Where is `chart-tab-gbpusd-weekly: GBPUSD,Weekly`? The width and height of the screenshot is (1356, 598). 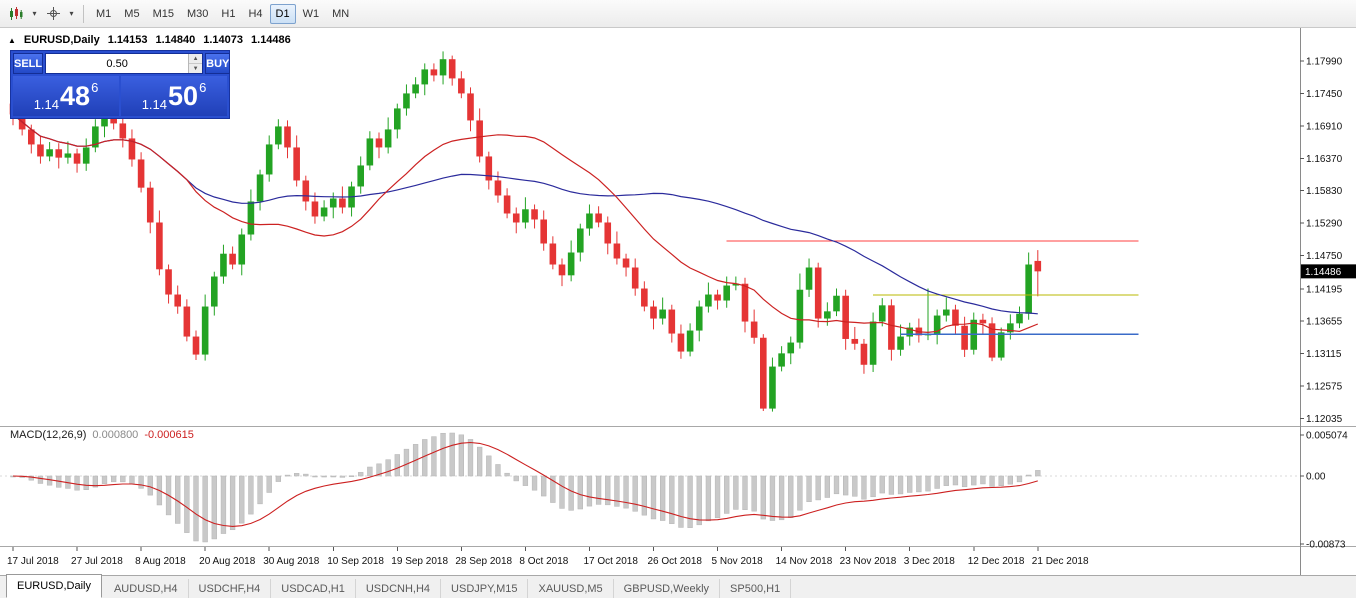 chart-tab-gbpusd-weekly: GBPUSD,Weekly is located at coordinates (667, 588).